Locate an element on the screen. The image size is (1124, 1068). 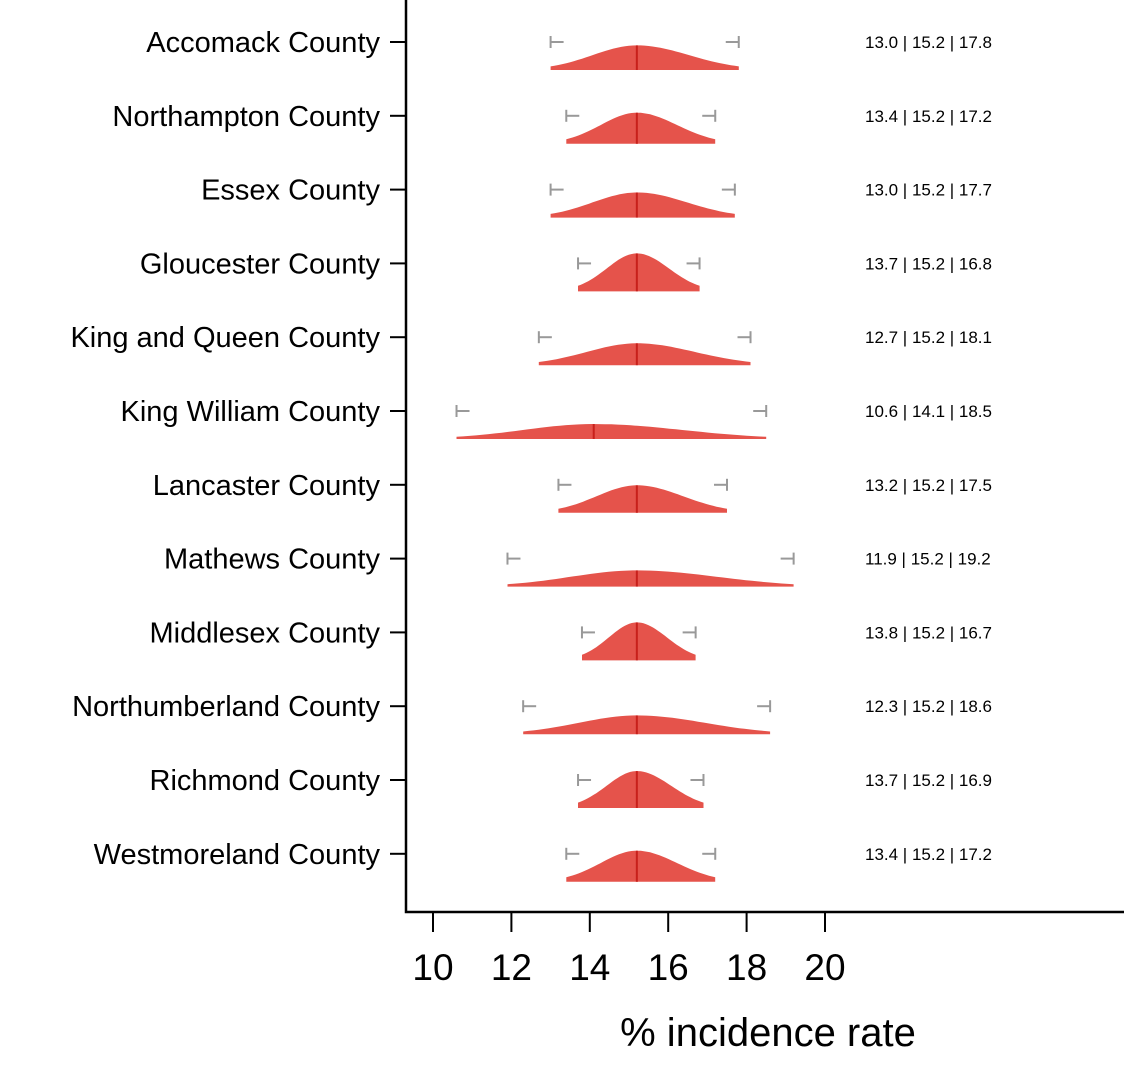
x-axis: 10 12 14 16 18 20 is located at coordinates (629, 950).